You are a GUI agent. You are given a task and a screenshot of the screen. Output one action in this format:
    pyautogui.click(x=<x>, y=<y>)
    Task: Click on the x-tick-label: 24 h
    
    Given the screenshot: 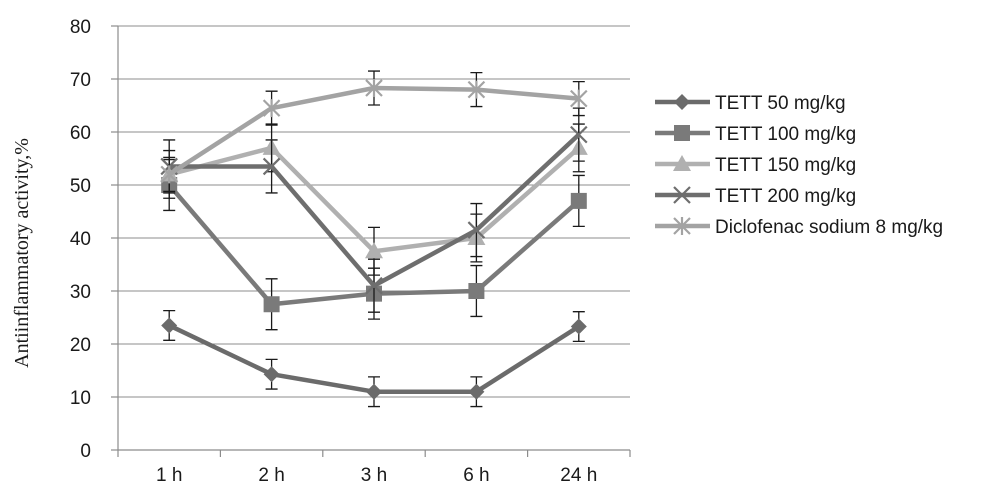 What is the action you would take?
    pyautogui.click(x=578, y=475)
    